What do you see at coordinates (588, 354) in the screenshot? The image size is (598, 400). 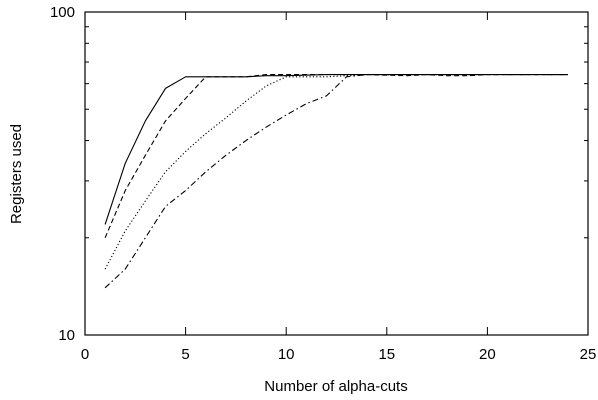 I see `x-tick-label: 25` at bounding box center [588, 354].